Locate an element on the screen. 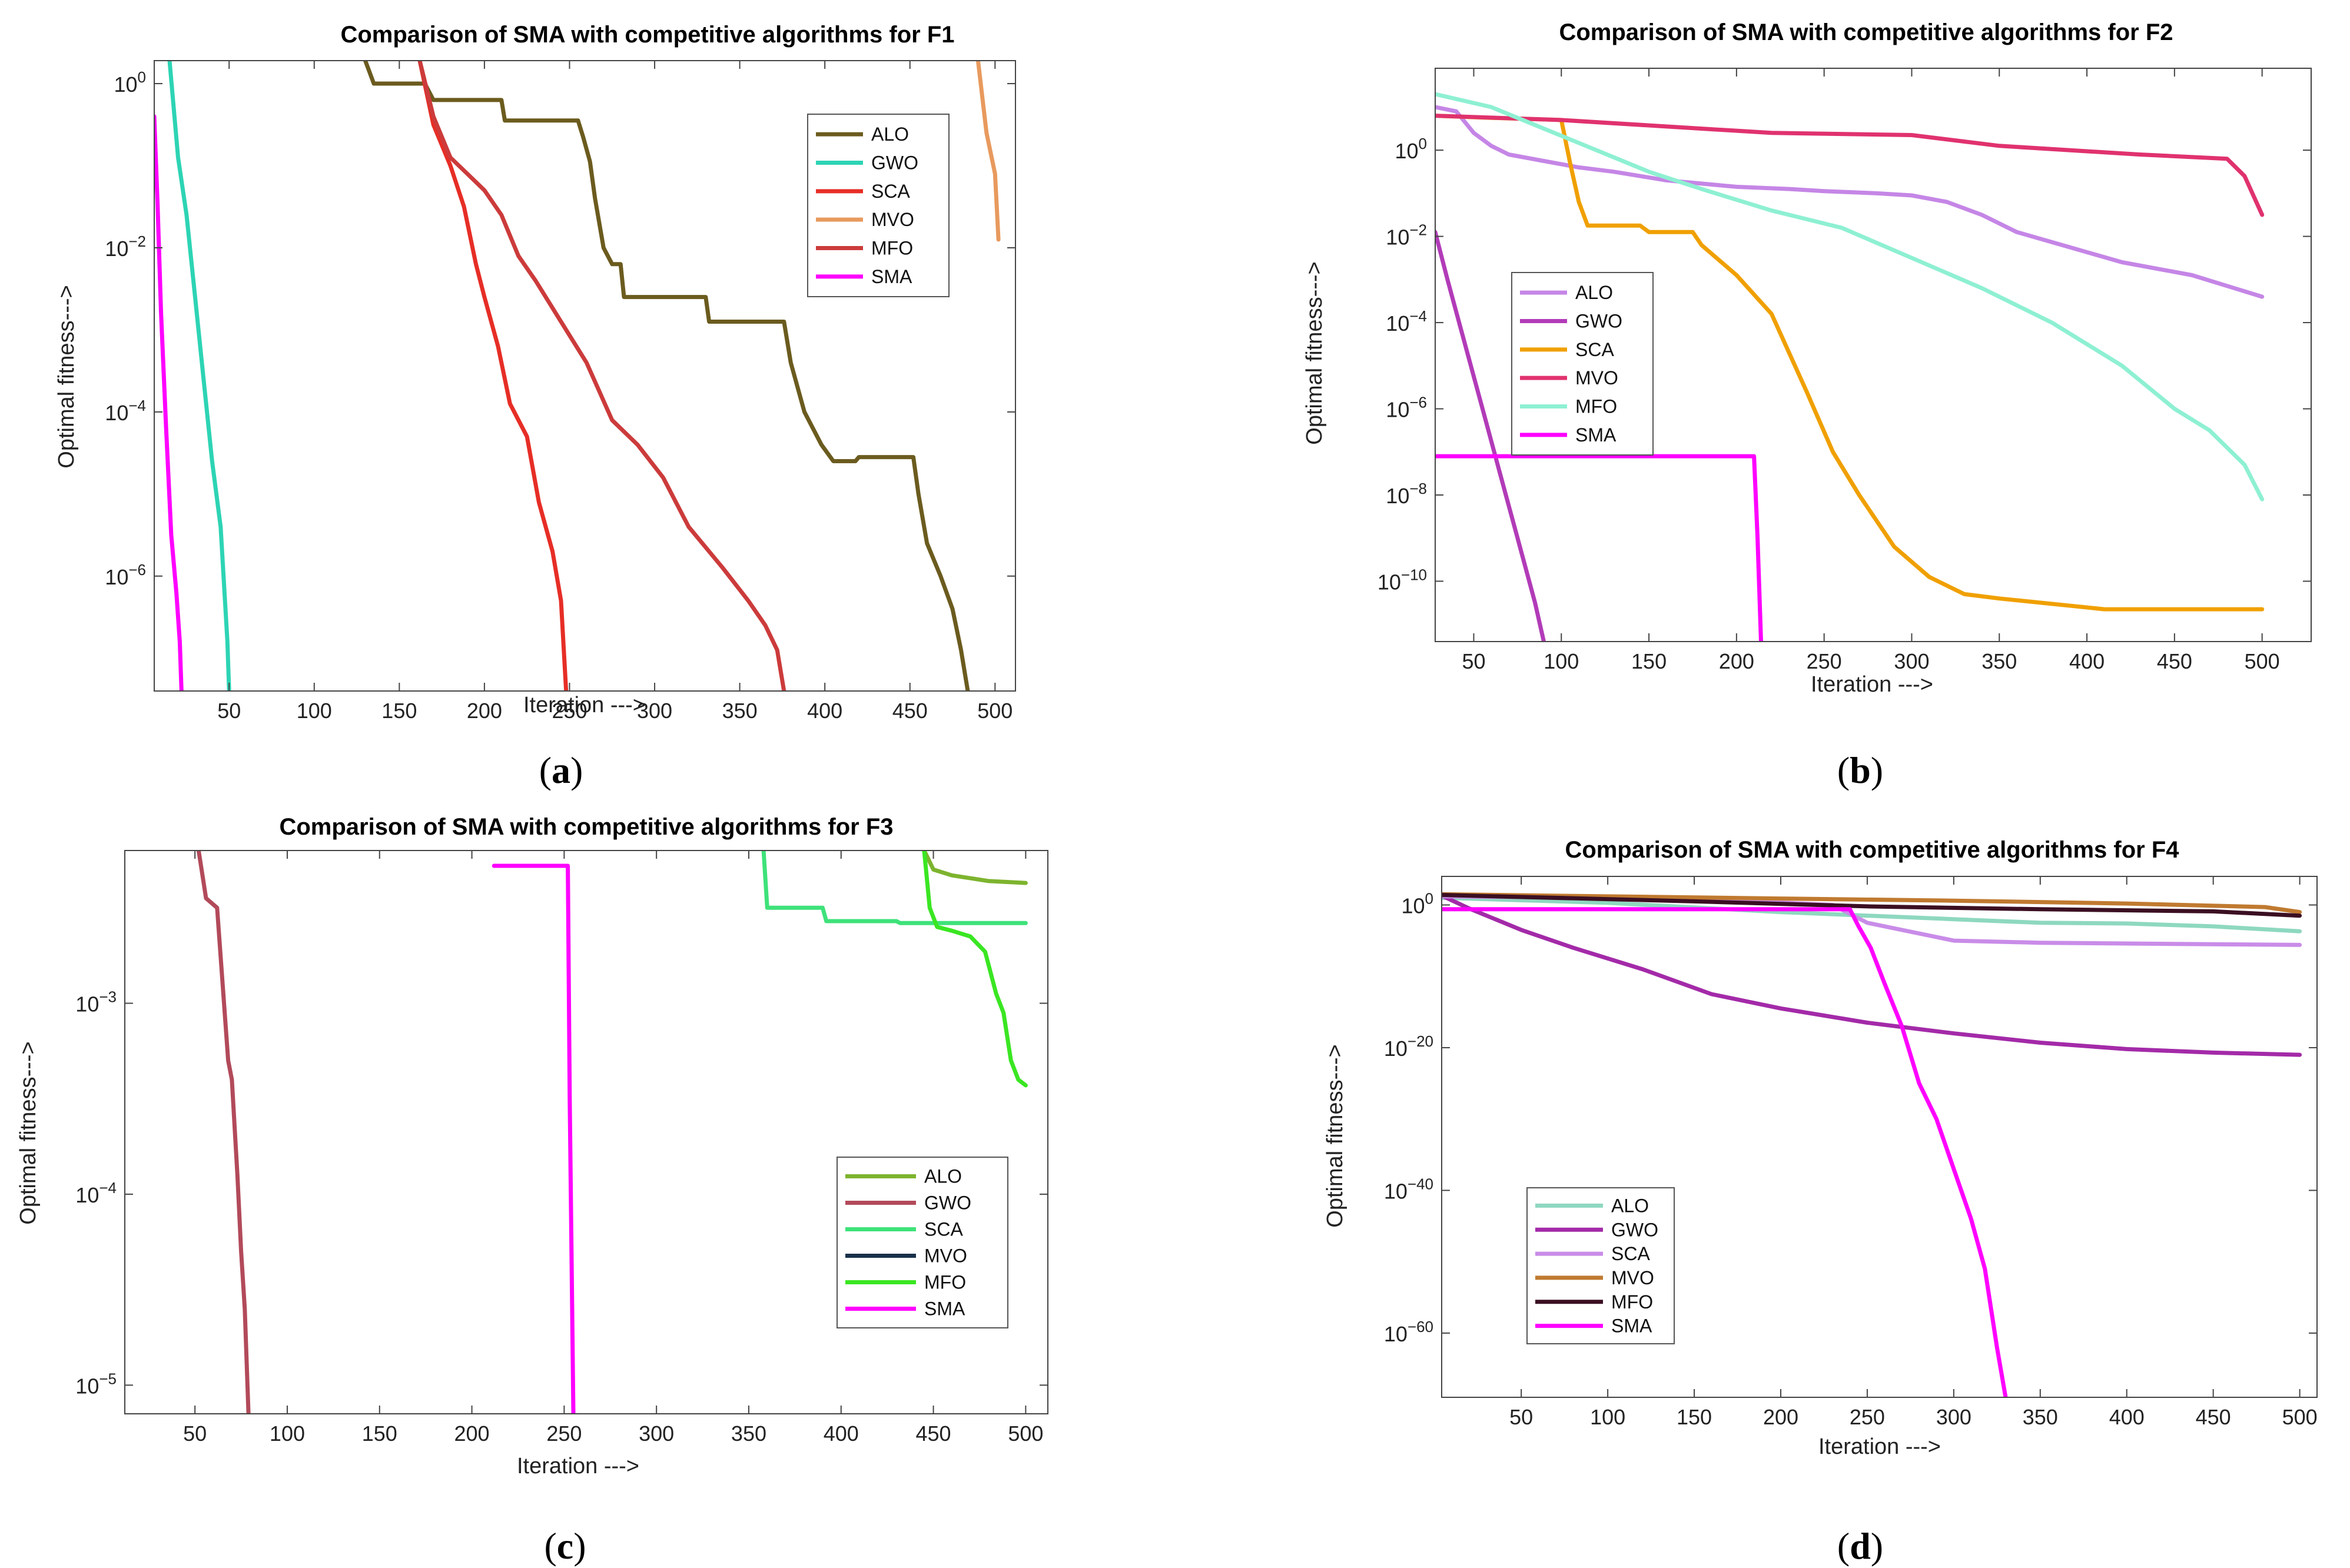  y-tick-label: 10⁻²⁰ is located at coordinates (1409, 1046).